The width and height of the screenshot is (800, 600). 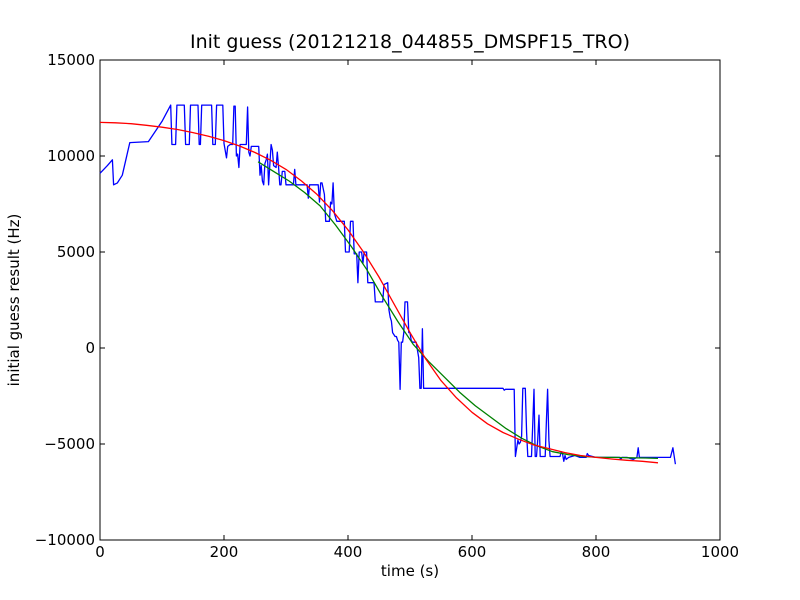 What do you see at coordinates (410, 571) in the screenshot?
I see `x-axis-label: time (s)` at bounding box center [410, 571].